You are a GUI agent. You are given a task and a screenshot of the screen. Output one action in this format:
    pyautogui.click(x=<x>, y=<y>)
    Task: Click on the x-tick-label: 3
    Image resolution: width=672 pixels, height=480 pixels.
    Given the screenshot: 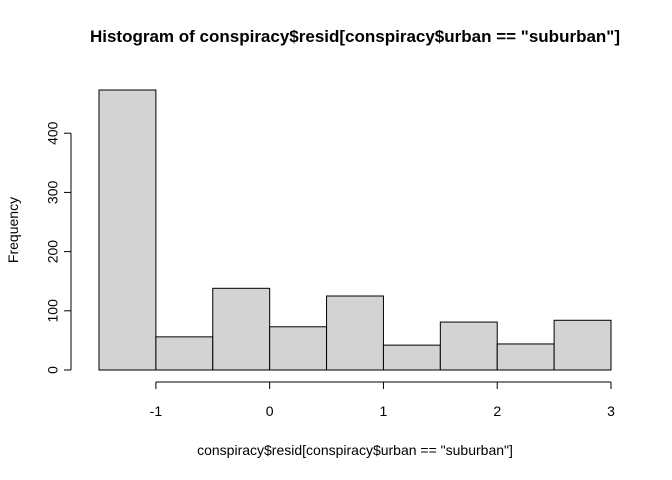 What is the action you would take?
    pyautogui.click(x=611, y=411)
    